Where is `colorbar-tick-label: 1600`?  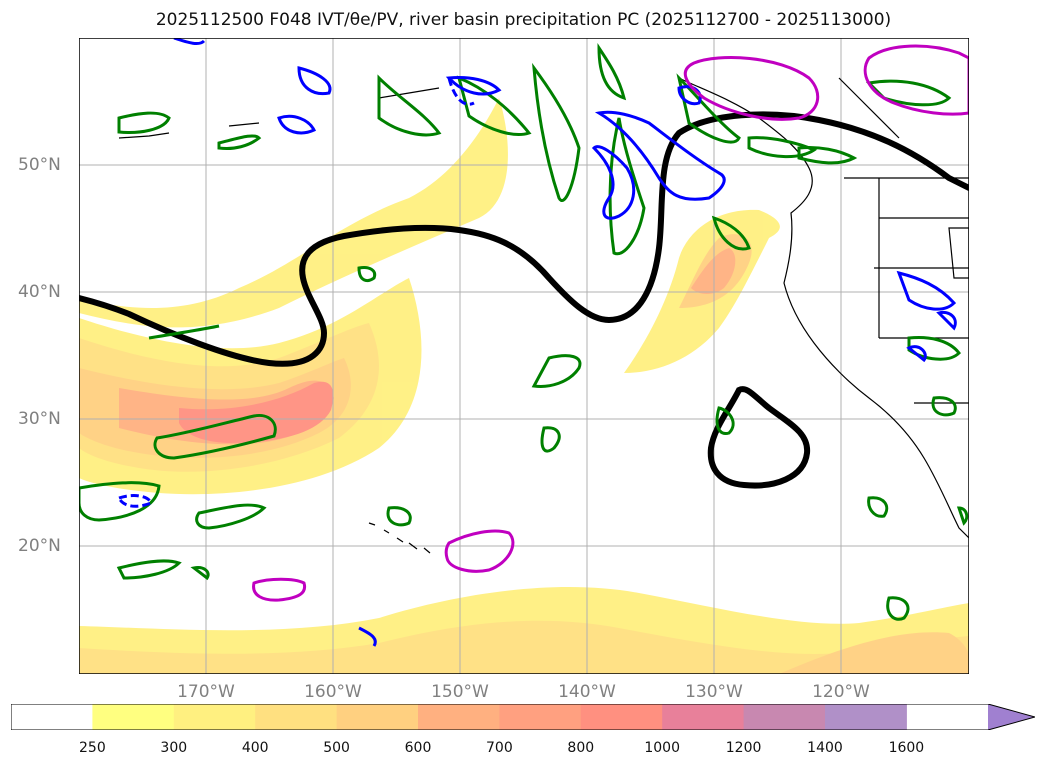 colorbar-tick-label: 1600 is located at coordinates (906, 748).